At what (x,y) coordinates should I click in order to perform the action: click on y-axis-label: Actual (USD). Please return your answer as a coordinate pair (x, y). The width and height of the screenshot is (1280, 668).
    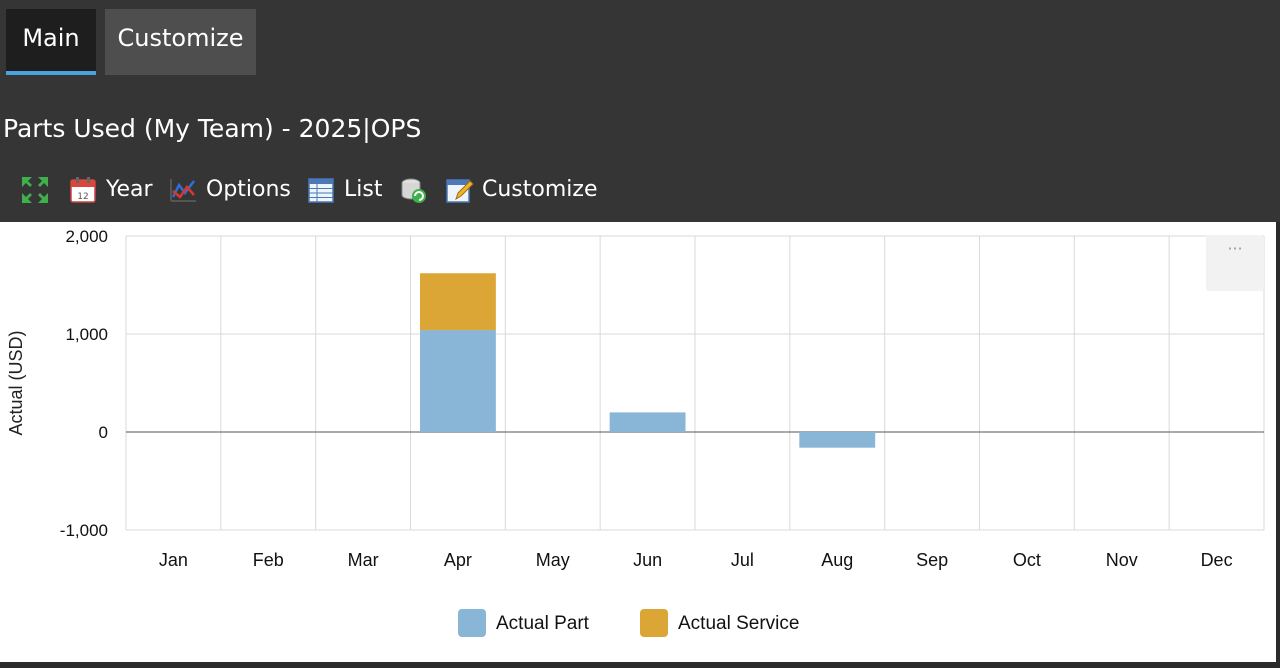
    Looking at the image, I should click on (16, 382).